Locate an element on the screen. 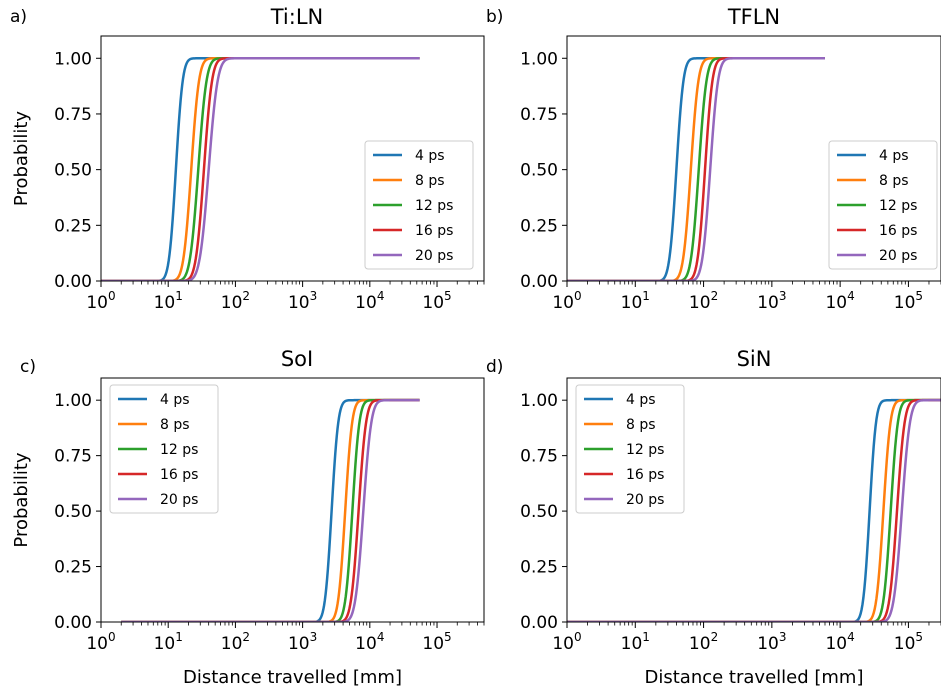  y-axis-label: Probability is located at coordinates (21, 499).